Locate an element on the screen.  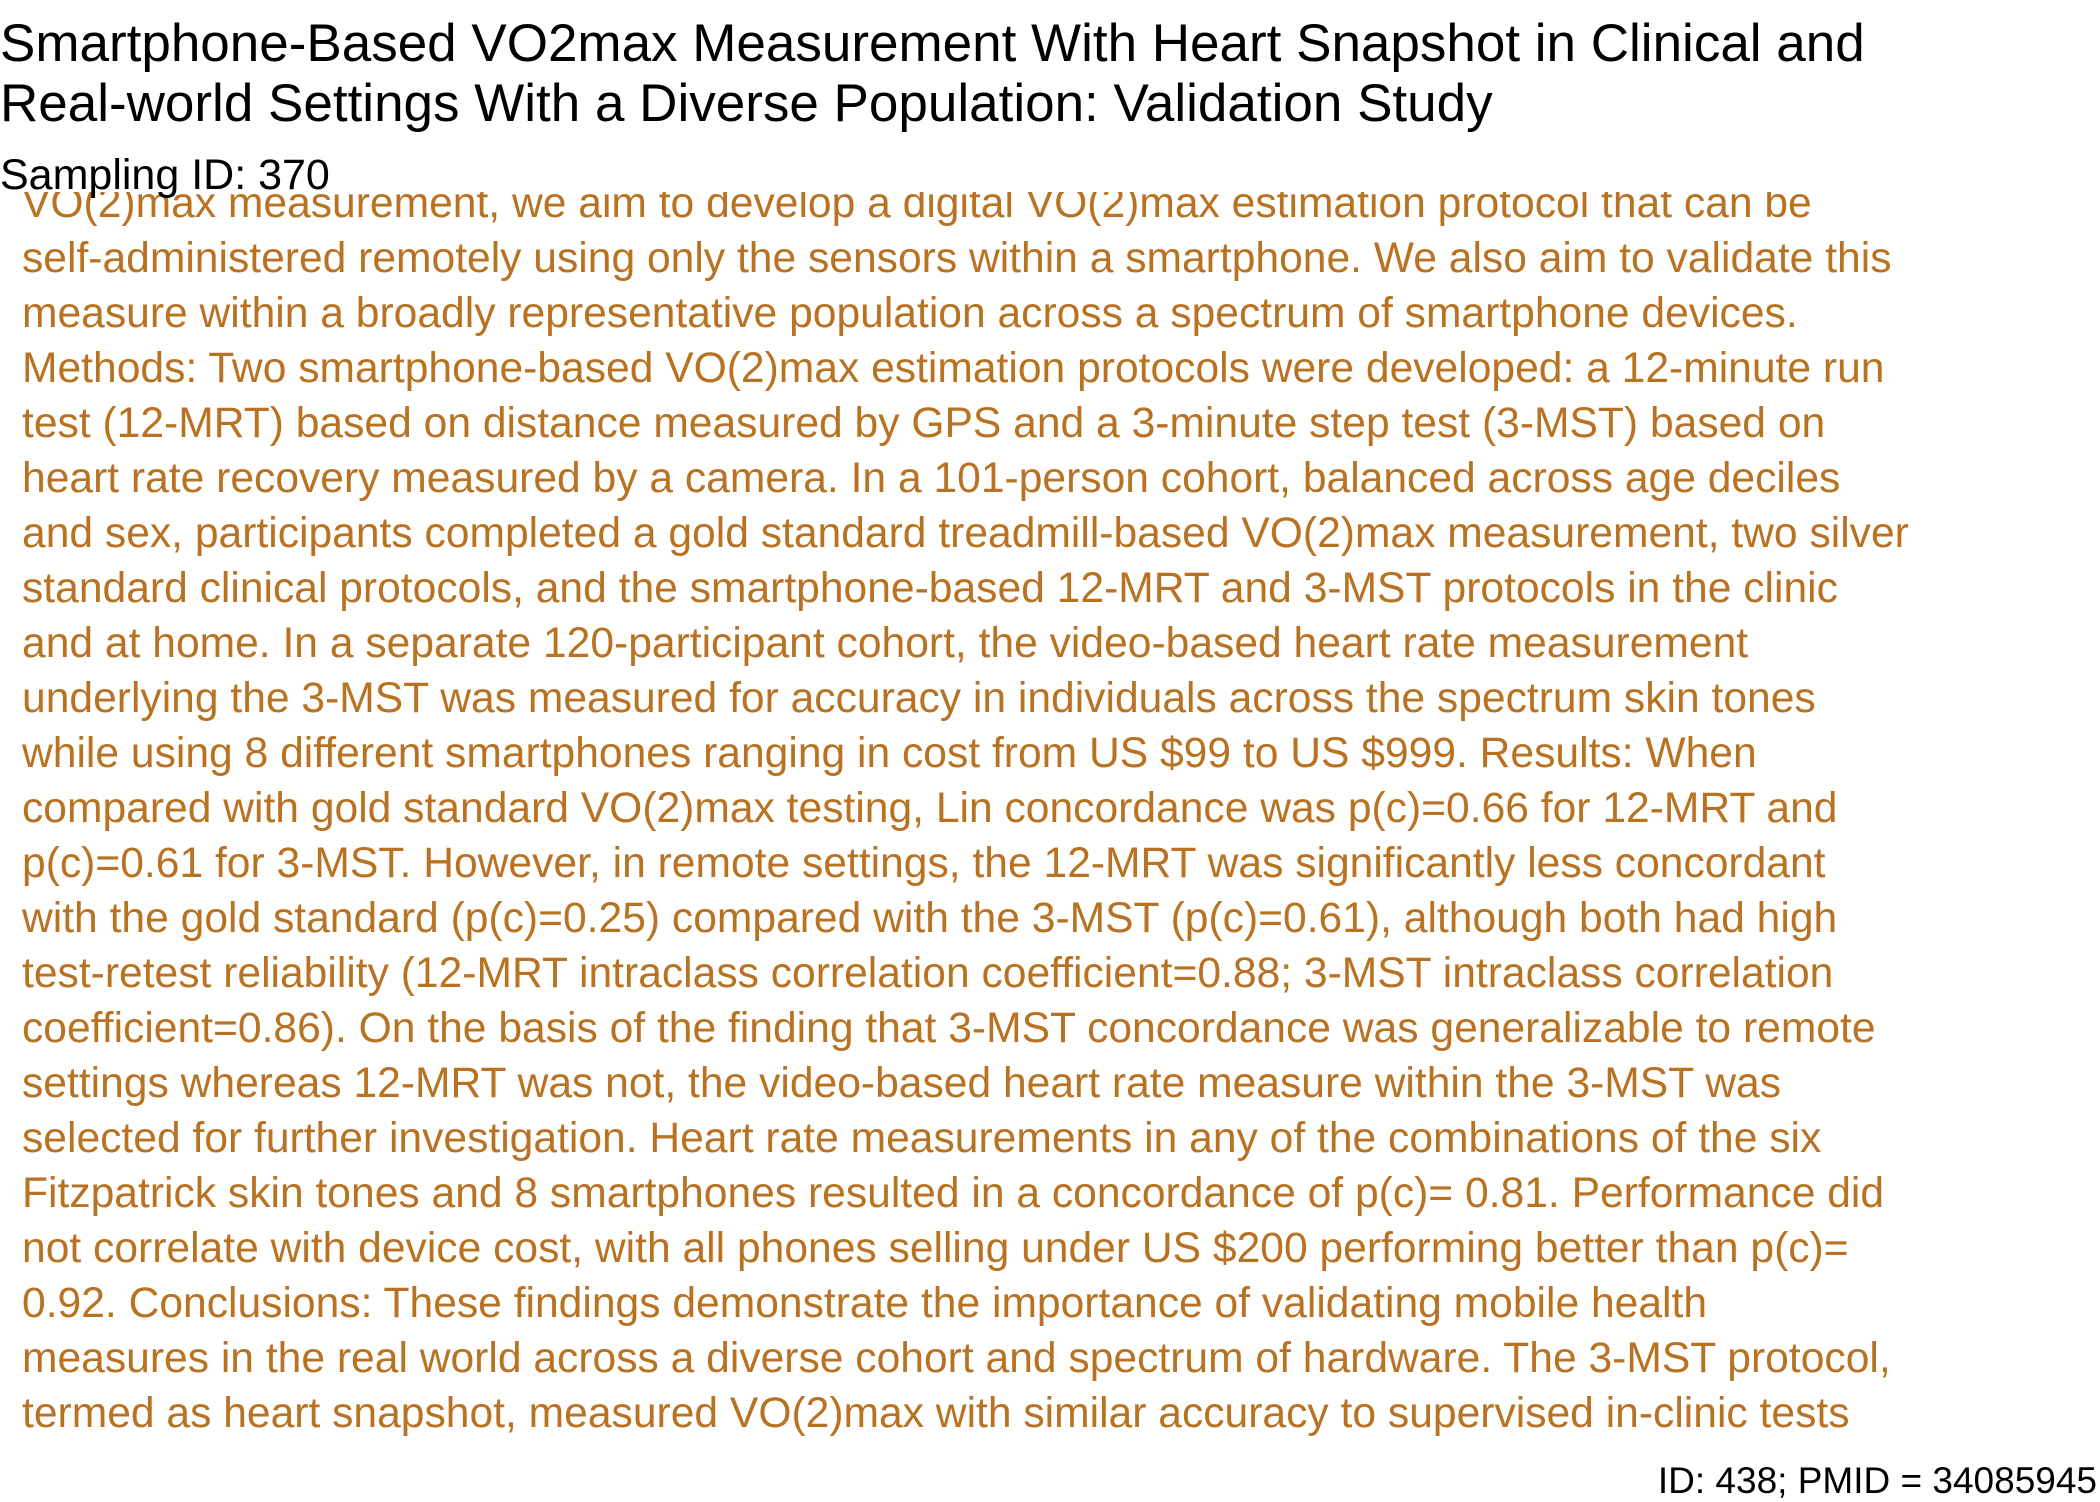
sampling-id-label: Sampling ID: 370 is located at coordinates (165, 175).